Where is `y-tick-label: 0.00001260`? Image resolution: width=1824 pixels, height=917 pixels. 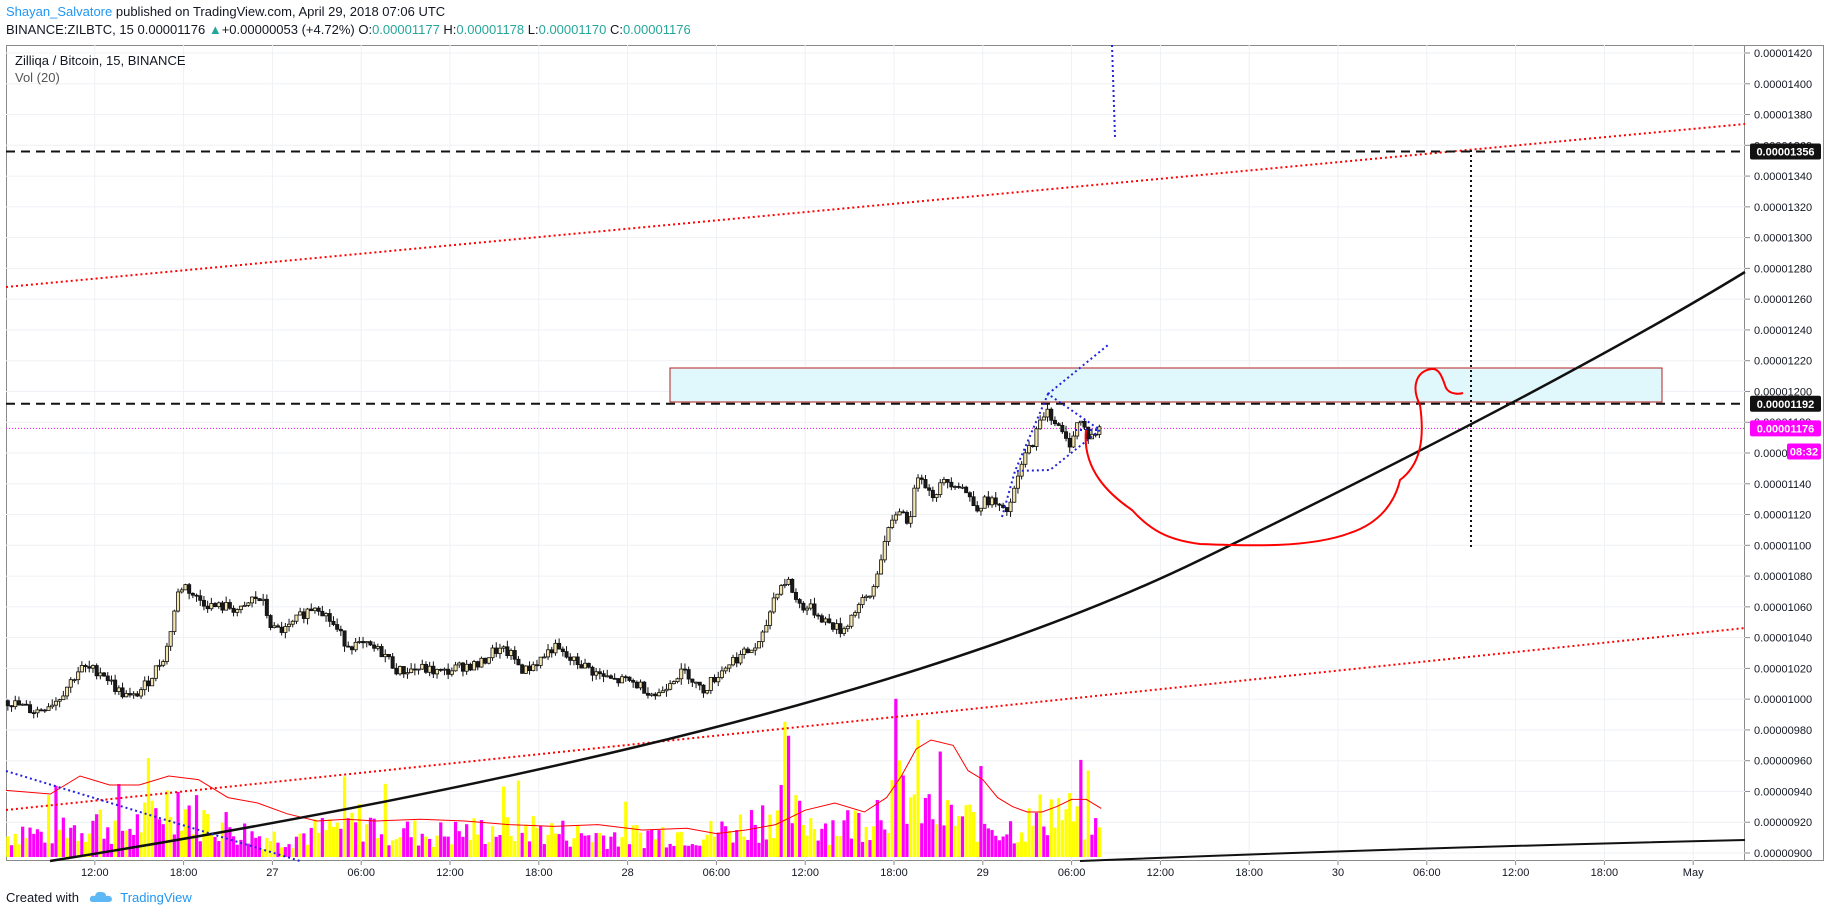
y-tick-label: 0.00001260 is located at coordinates (1783, 300).